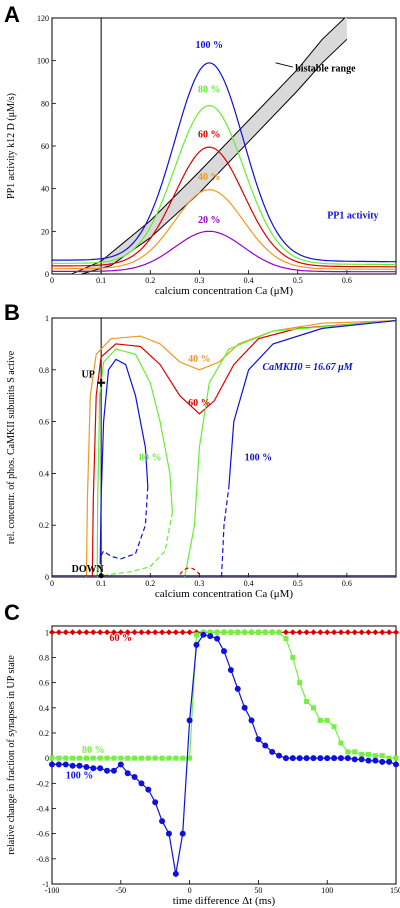 Image resolution: width=400 pixels, height=908 pixels. I want to click on a-y-tick-label: 100, so click(43, 61).